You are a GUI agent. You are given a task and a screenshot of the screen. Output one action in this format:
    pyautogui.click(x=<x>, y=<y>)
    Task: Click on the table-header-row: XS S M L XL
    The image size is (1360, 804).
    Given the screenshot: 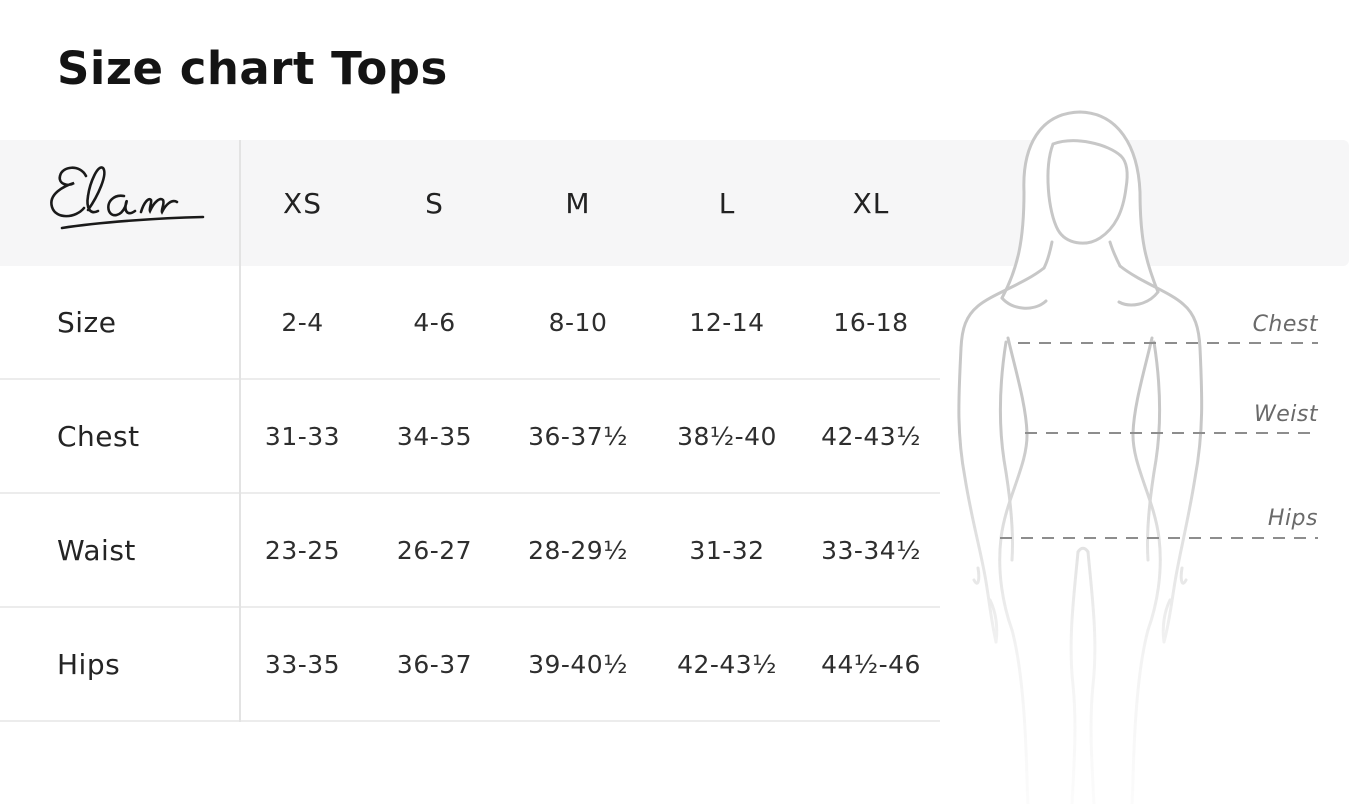 What is the action you would take?
    pyautogui.click(x=470, y=203)
    